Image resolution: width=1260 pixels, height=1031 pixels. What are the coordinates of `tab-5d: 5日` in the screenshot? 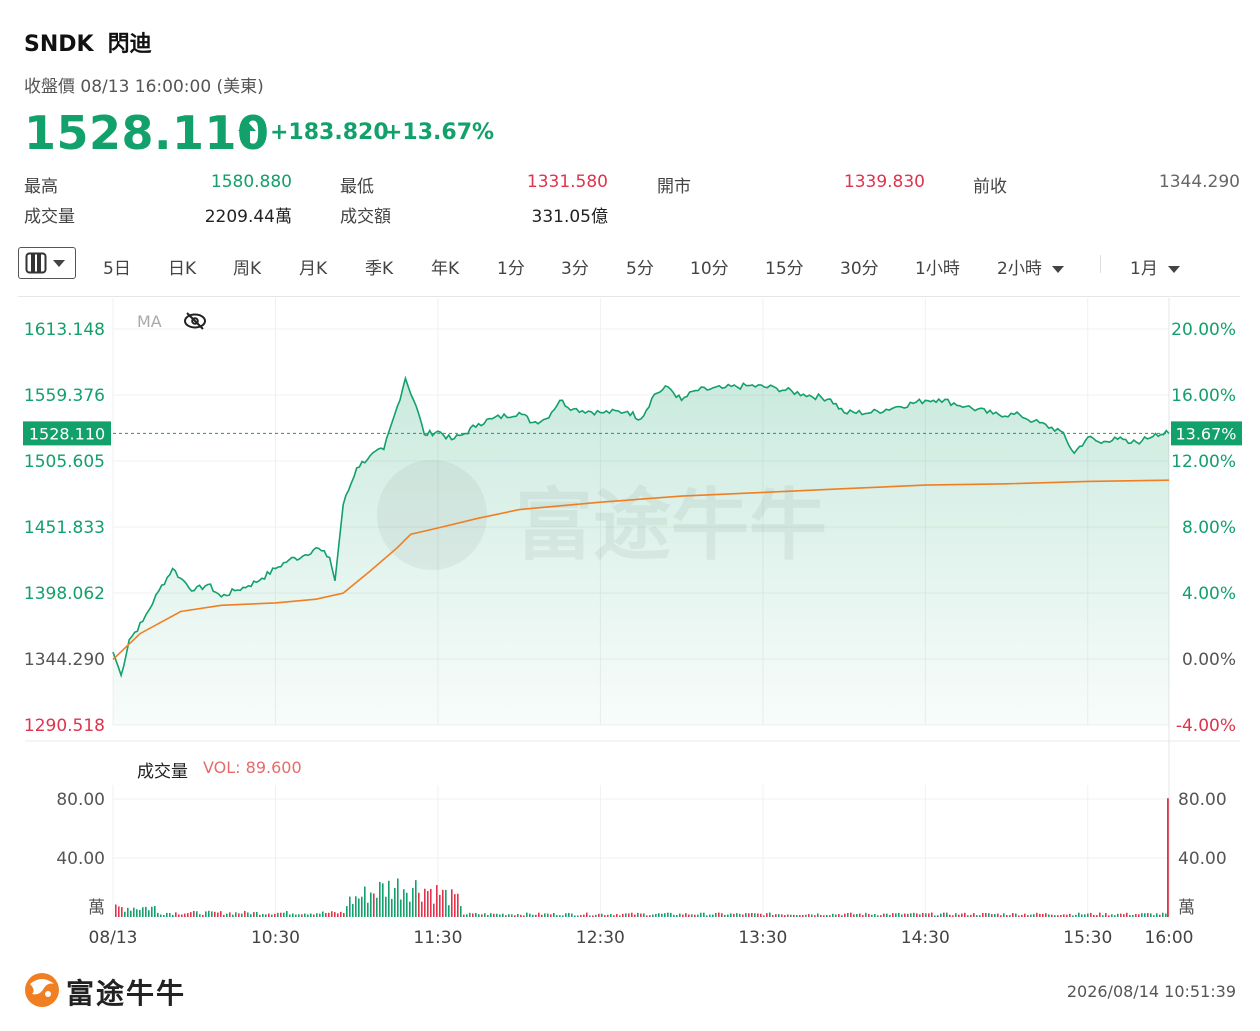 It's located at (117, 269).